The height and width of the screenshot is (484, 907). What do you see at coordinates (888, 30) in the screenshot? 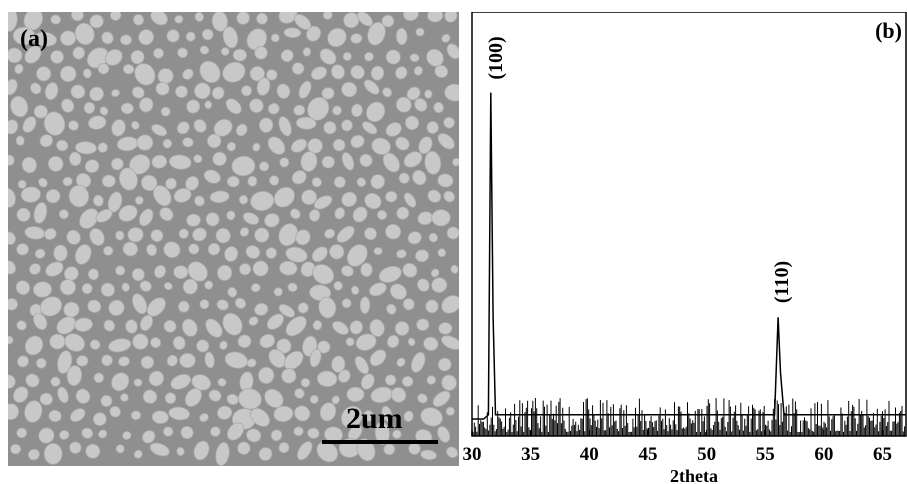
I see `panel-b-label: (b)` at bounding box center [888, 30].